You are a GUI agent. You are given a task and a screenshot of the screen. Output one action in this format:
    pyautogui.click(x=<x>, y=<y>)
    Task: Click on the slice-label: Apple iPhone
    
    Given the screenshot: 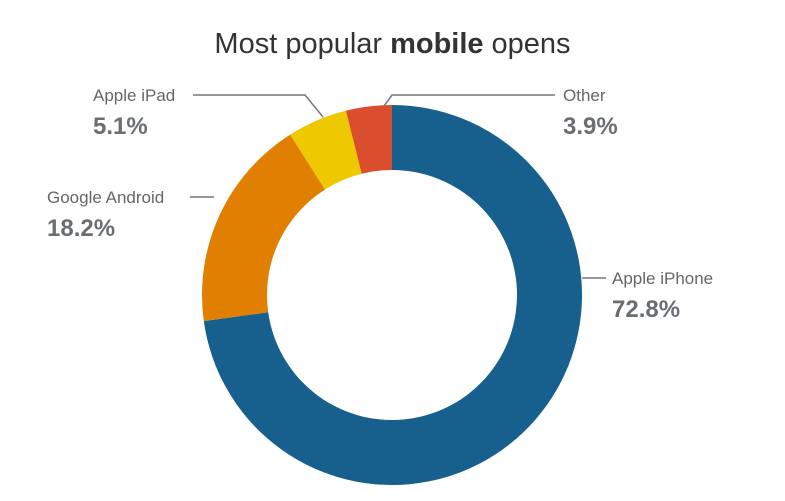 What is the action you would take?
    pyautogui.click(x=662, y=278)
    